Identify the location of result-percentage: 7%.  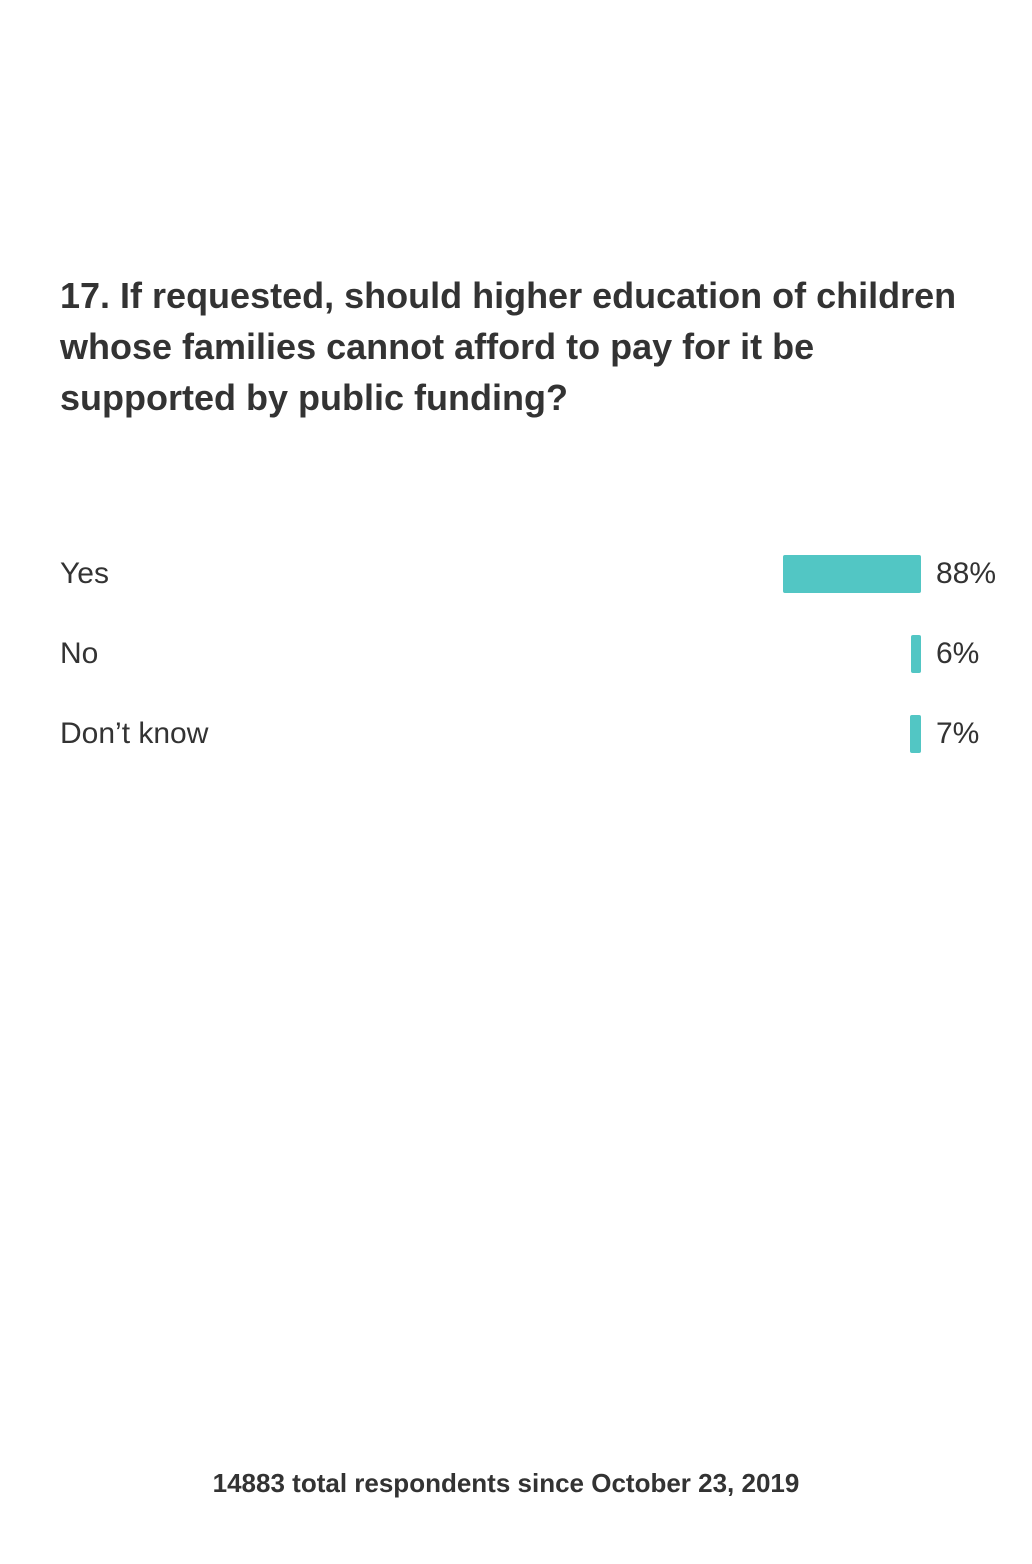
(958, 733).